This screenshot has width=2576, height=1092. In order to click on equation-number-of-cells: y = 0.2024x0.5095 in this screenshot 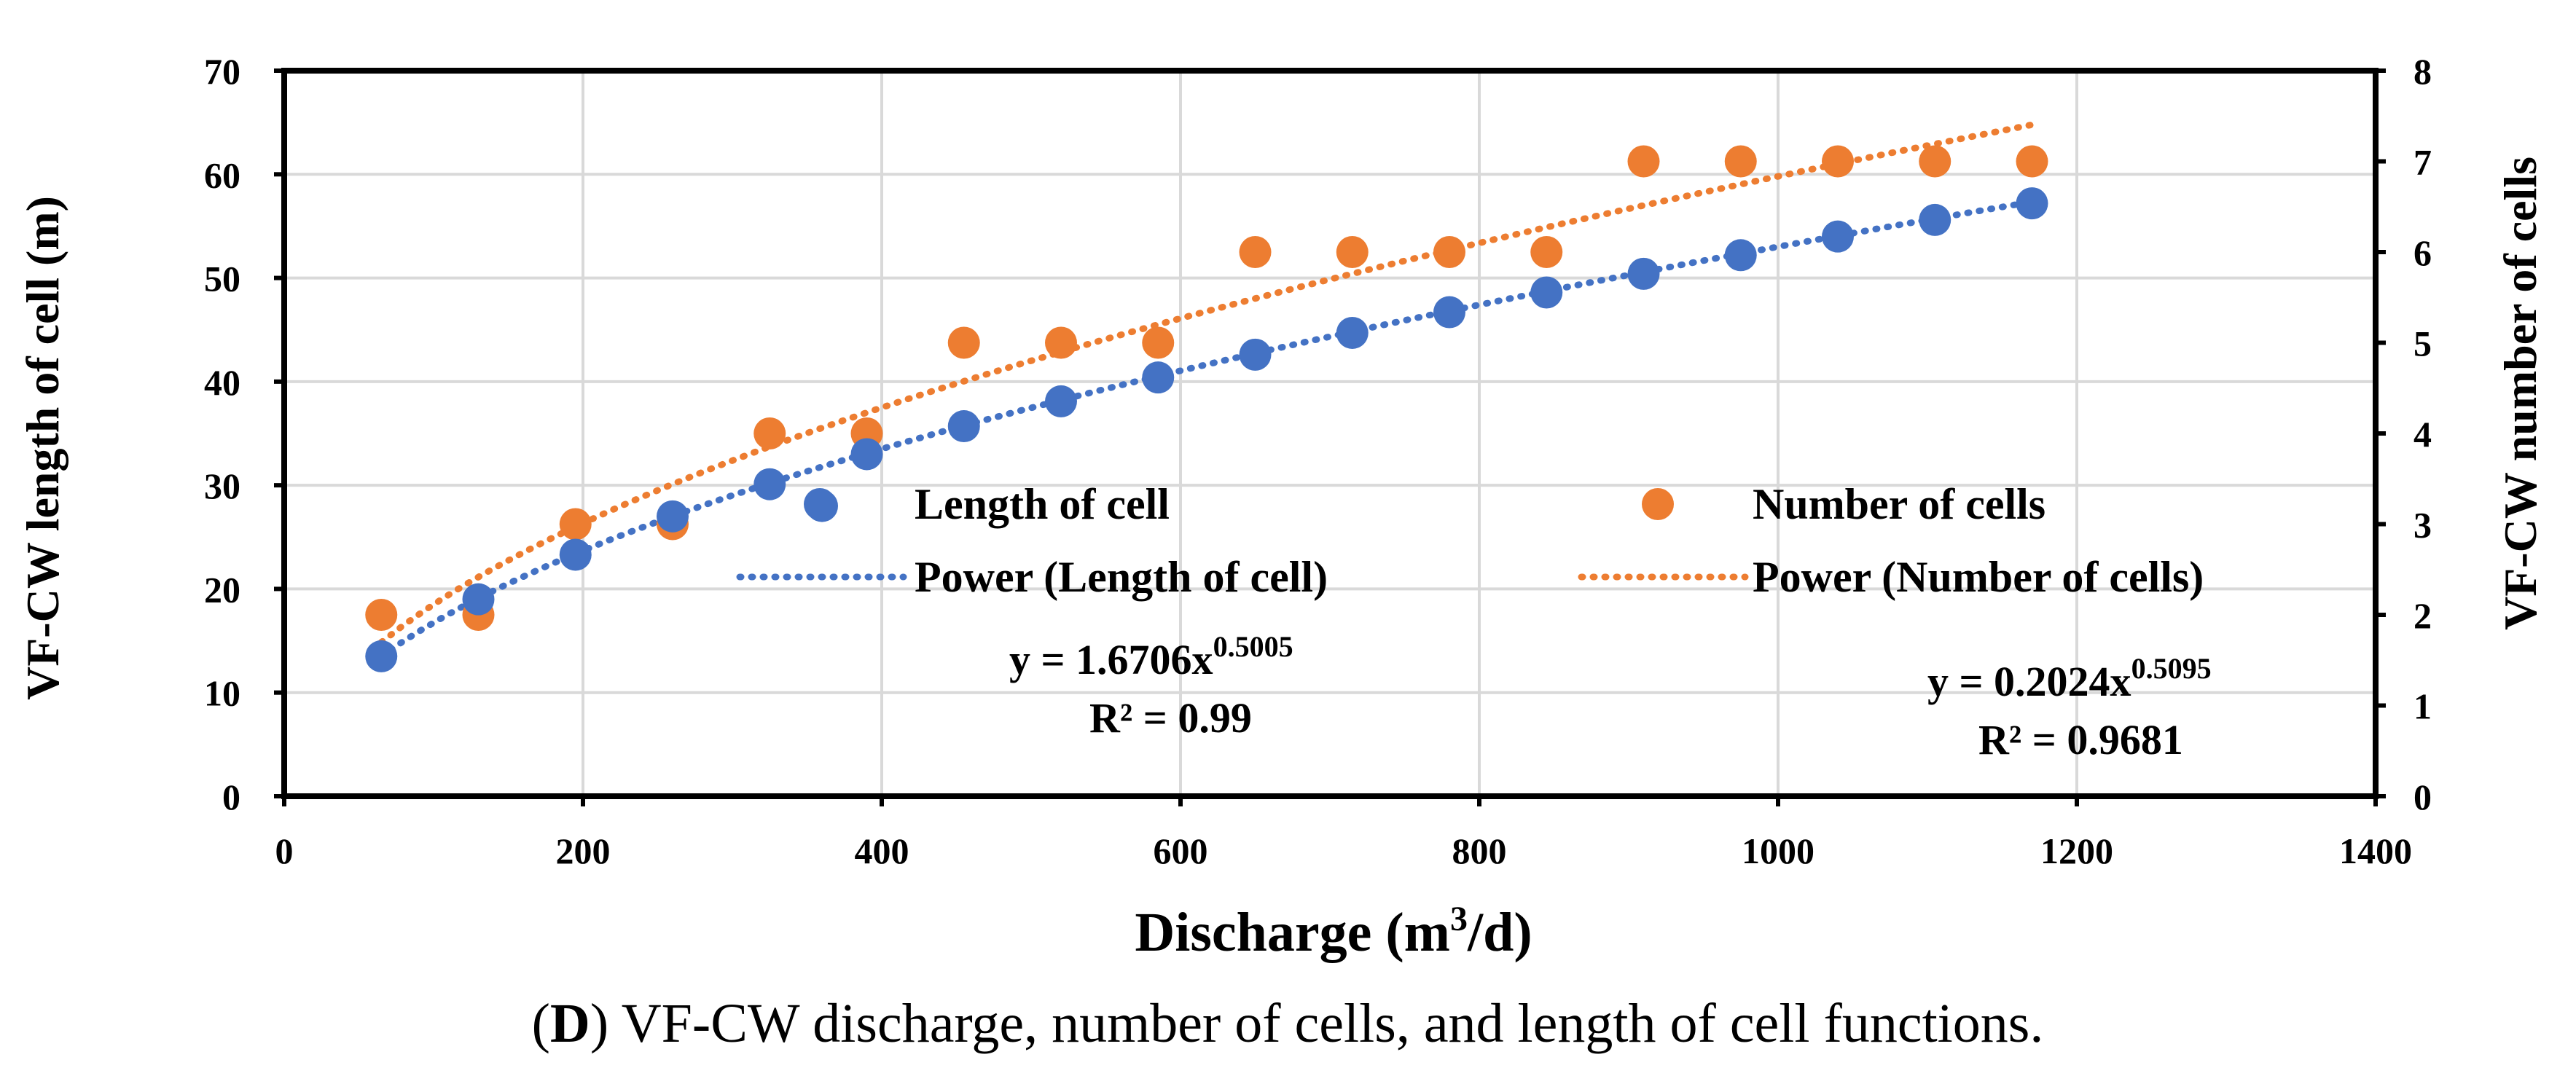, I will do `click(2069, 678)`.